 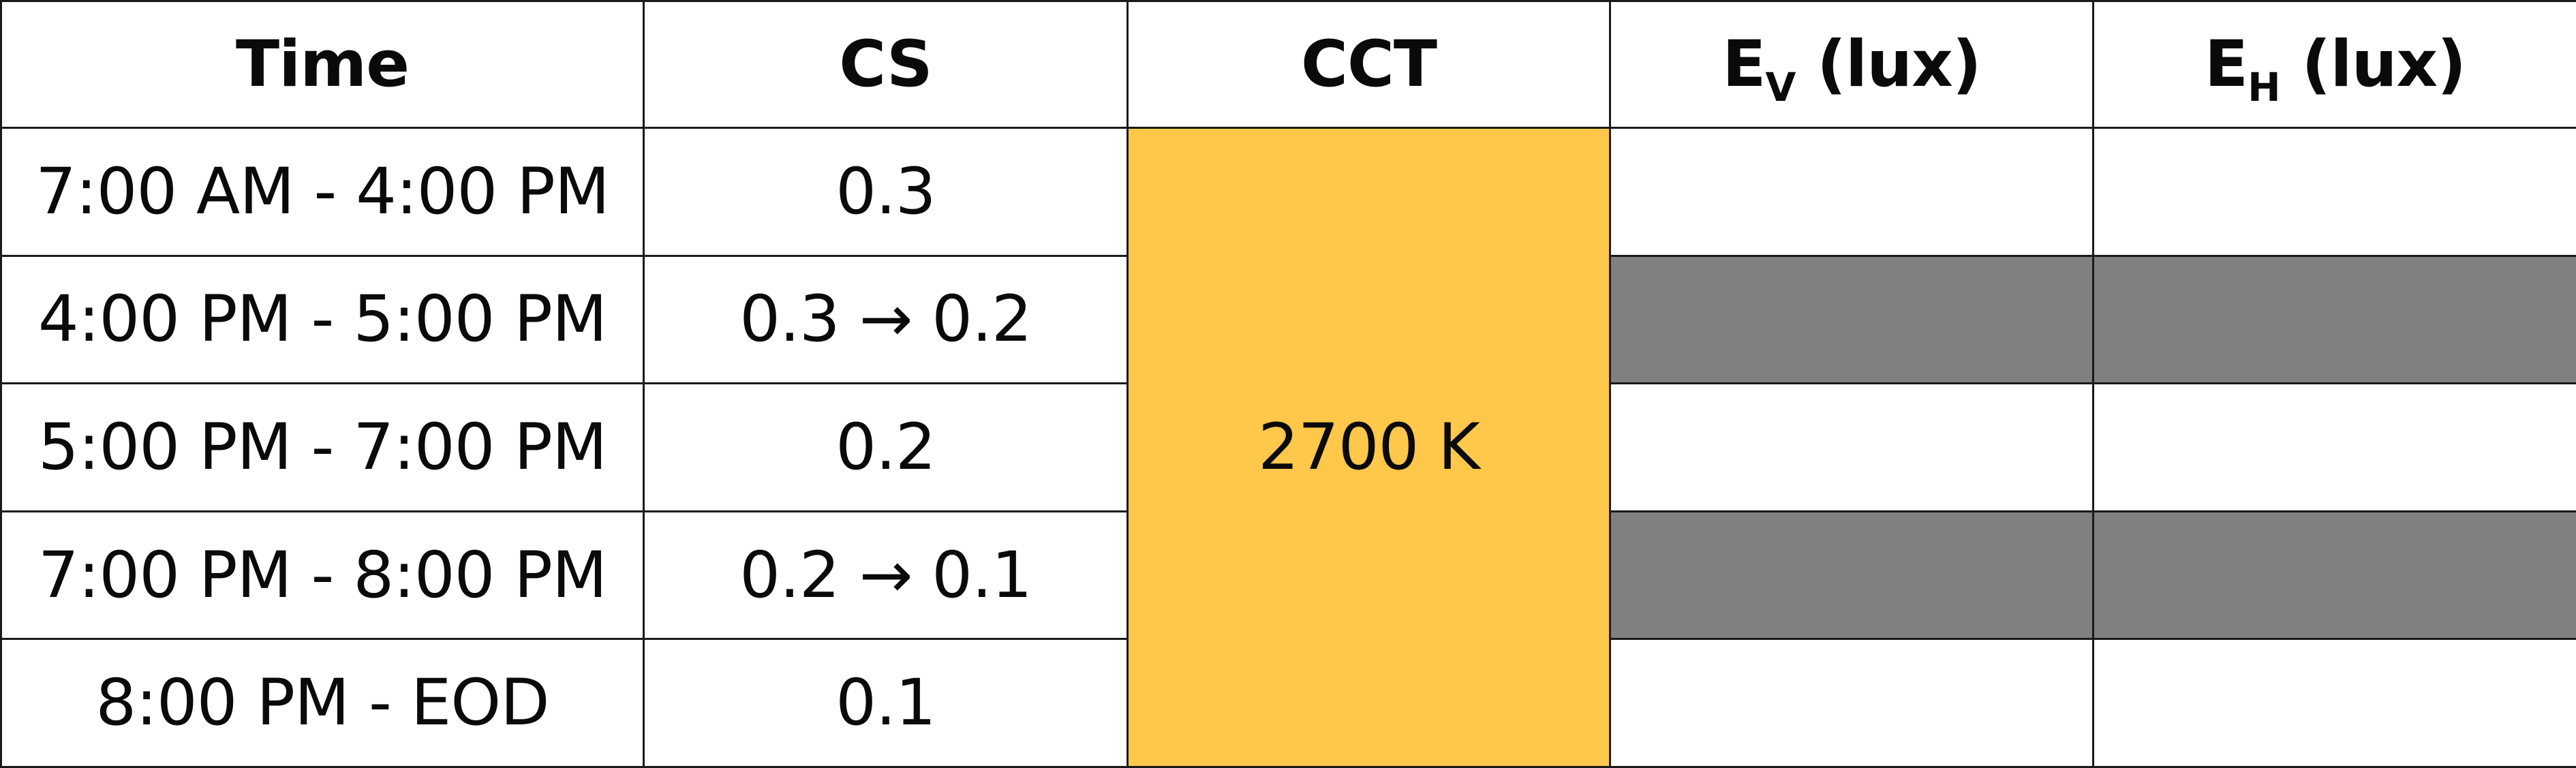 What do you see at coordinates (322, 192) in the screenshot?
I see `time-cell: 7:00 AM - 4:00 PM` at bounding box center [322, 192].